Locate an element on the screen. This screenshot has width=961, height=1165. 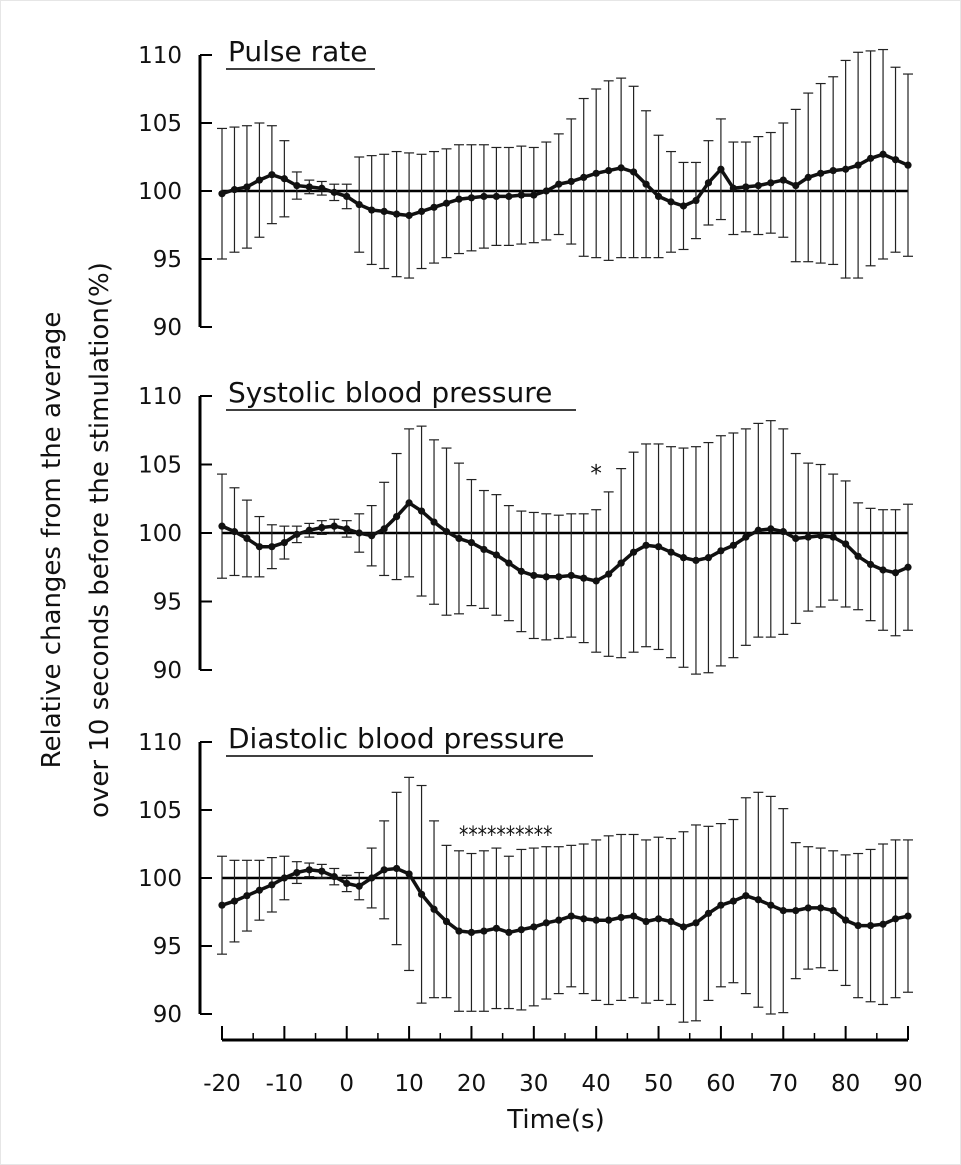
y-tick-label: 90 is located at coordinates (167, 1015).